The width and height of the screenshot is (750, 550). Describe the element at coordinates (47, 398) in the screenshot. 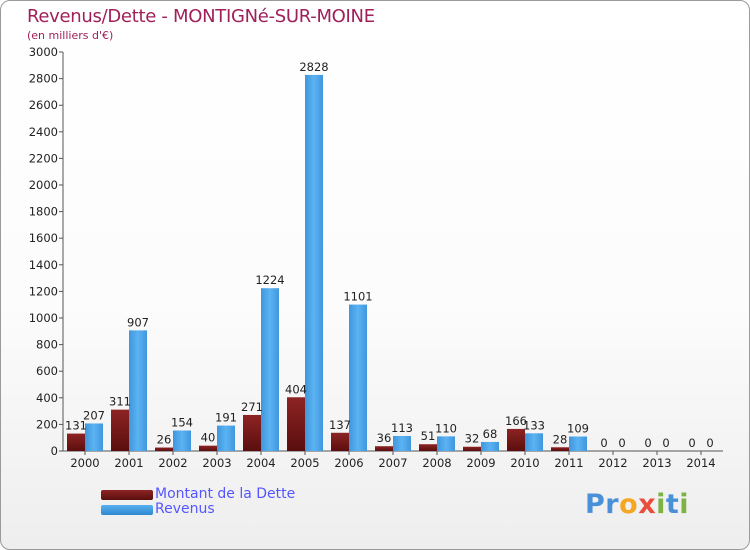

I see `y-tick-label: 400` at that location.